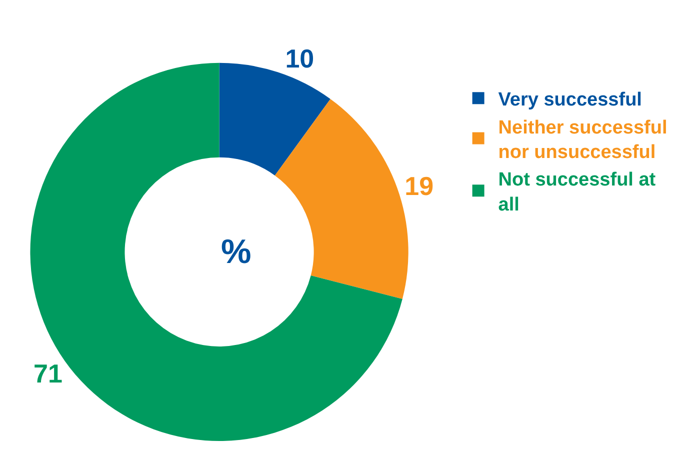  I want to click on legend-label: Neither successful nor unsuccessful, so click(583, 140).